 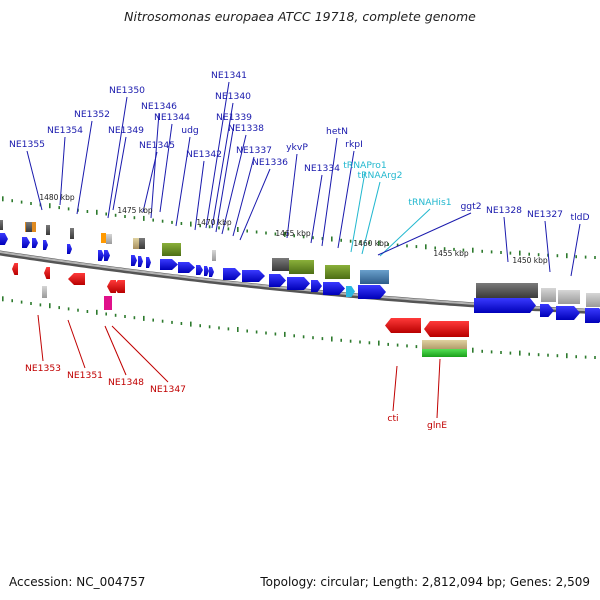 I want to click on top-gene-label: NE1349, so click(x=126, y=130).